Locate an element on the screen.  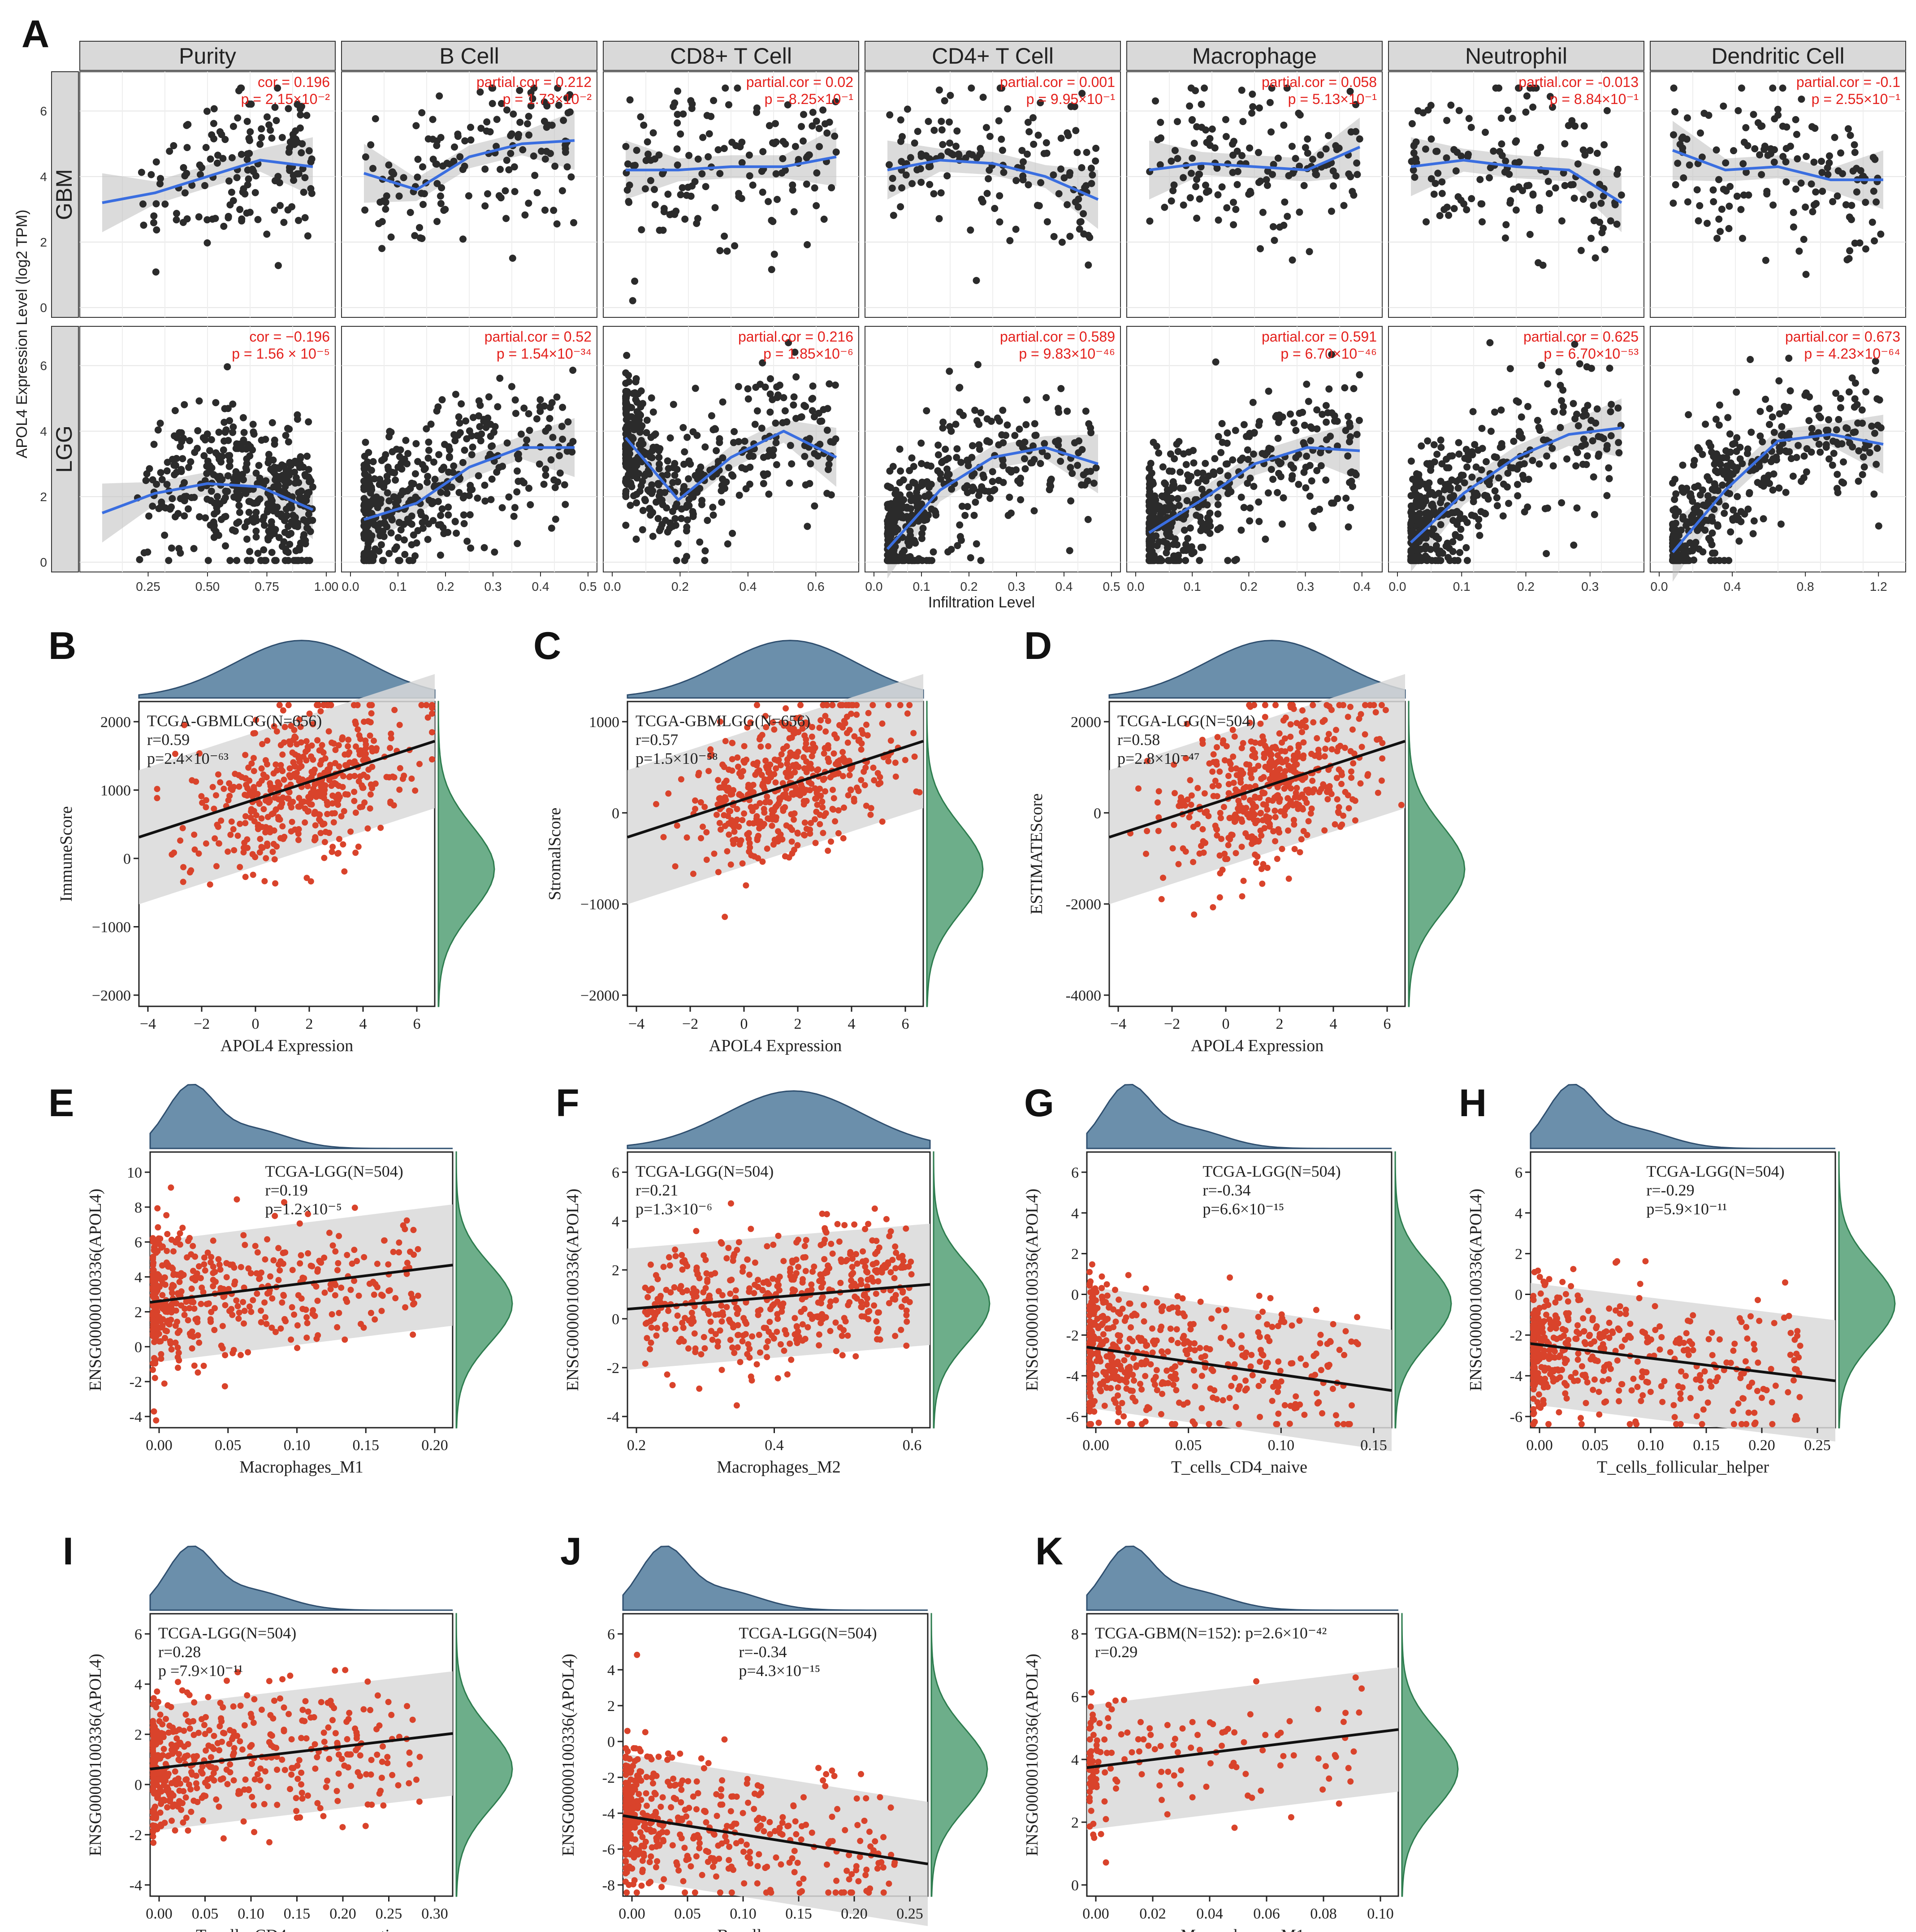
x-tick-label: 0.0 is located at coordinates (350, 586).